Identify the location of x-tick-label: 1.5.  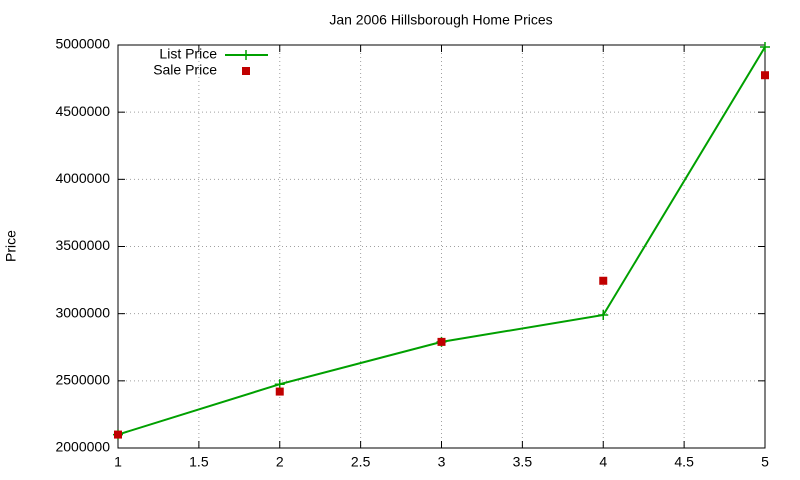
(199, 462).